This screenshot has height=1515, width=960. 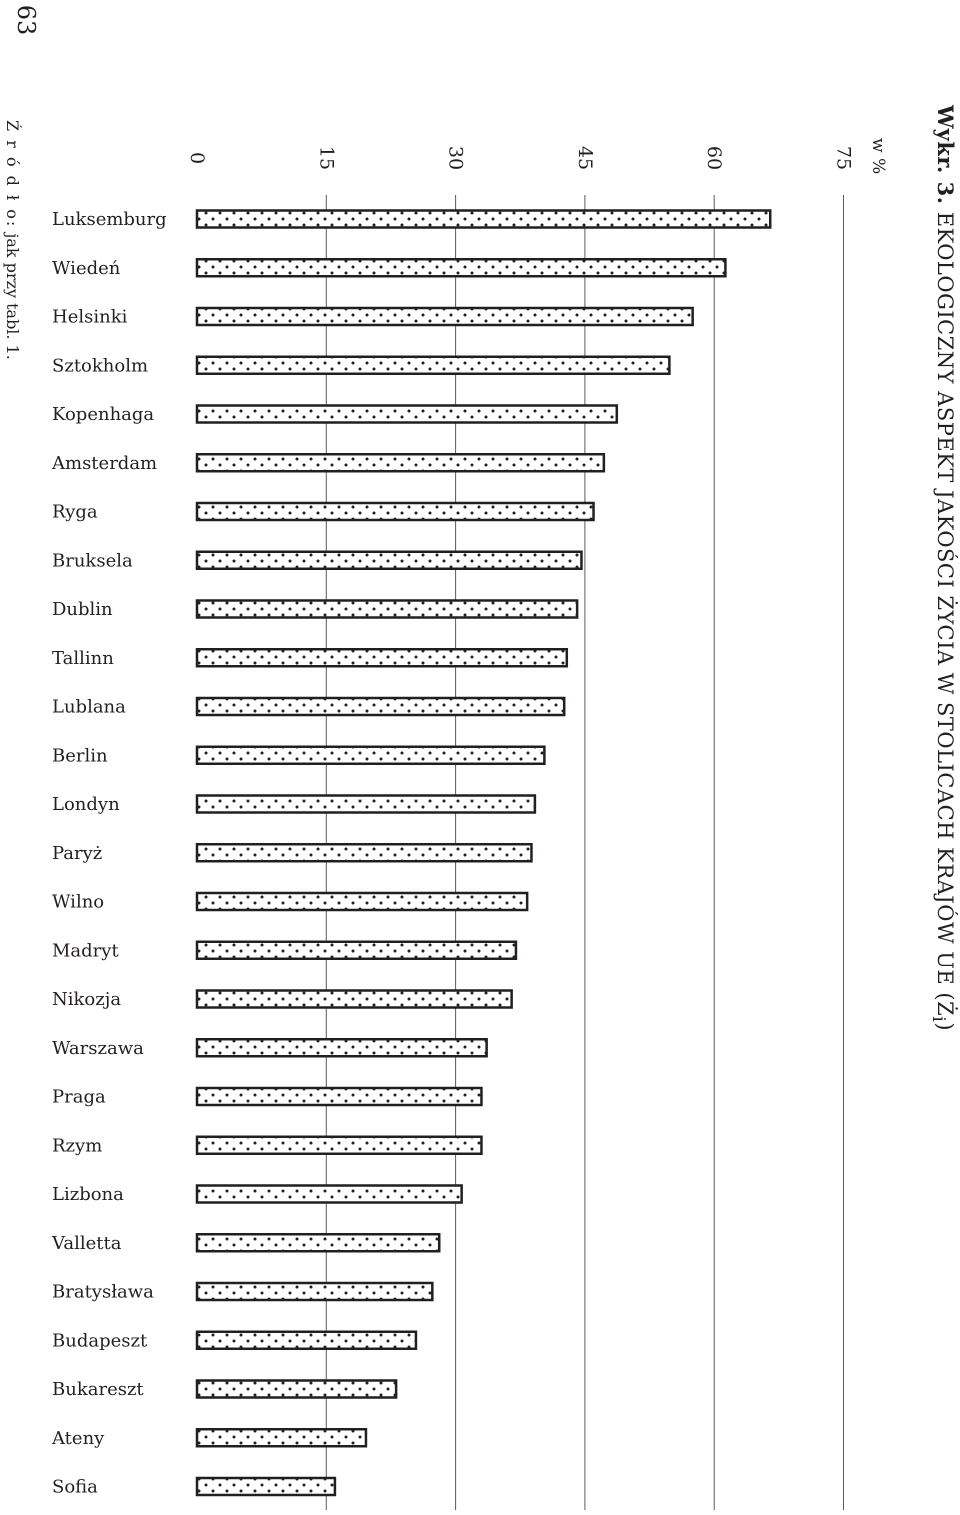 I want to click on bar-wilno, so click(x=362, y=901).